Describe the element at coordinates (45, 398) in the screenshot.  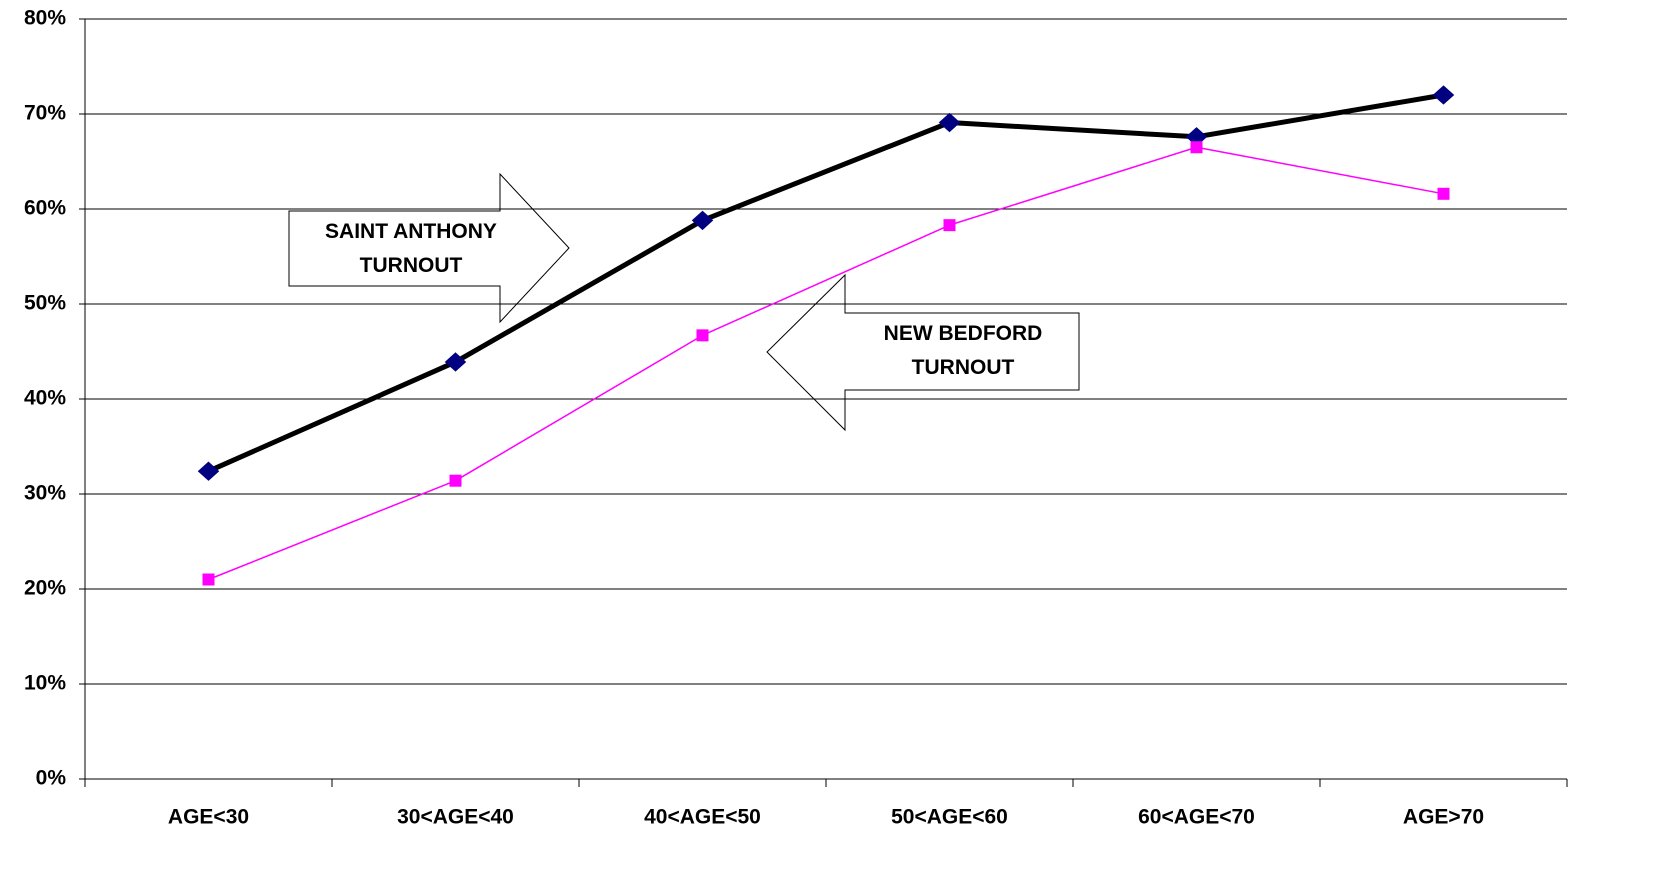
I see `y-tick-label: 40%` at that location.